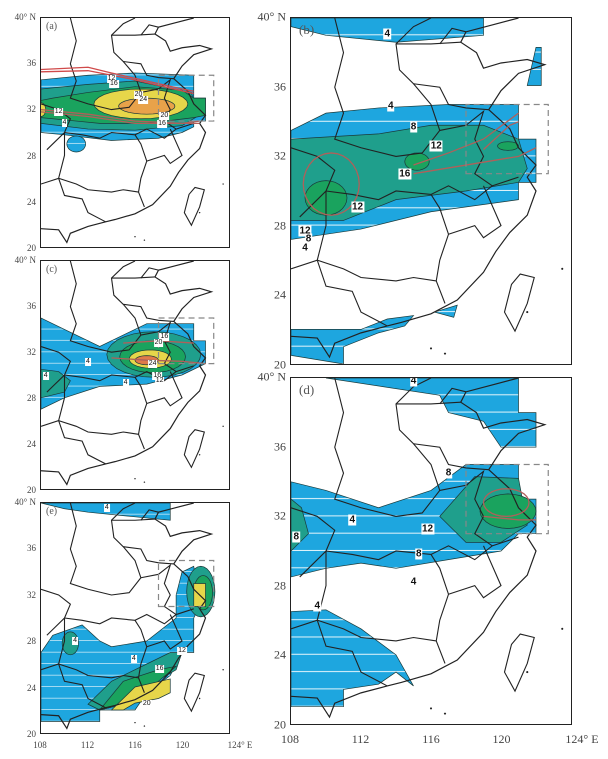 The image size is (608, 759). Describe the element at coordinates (52, 269) in the screenshot. I see `panel-label: (c)` at that location.